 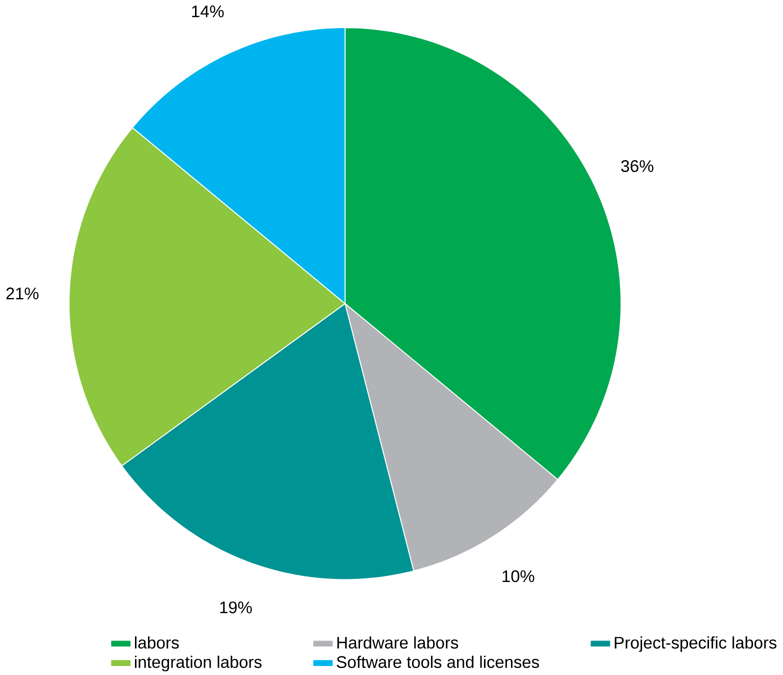 I want to click on data-label: 14%, so click(x=208, y=12).